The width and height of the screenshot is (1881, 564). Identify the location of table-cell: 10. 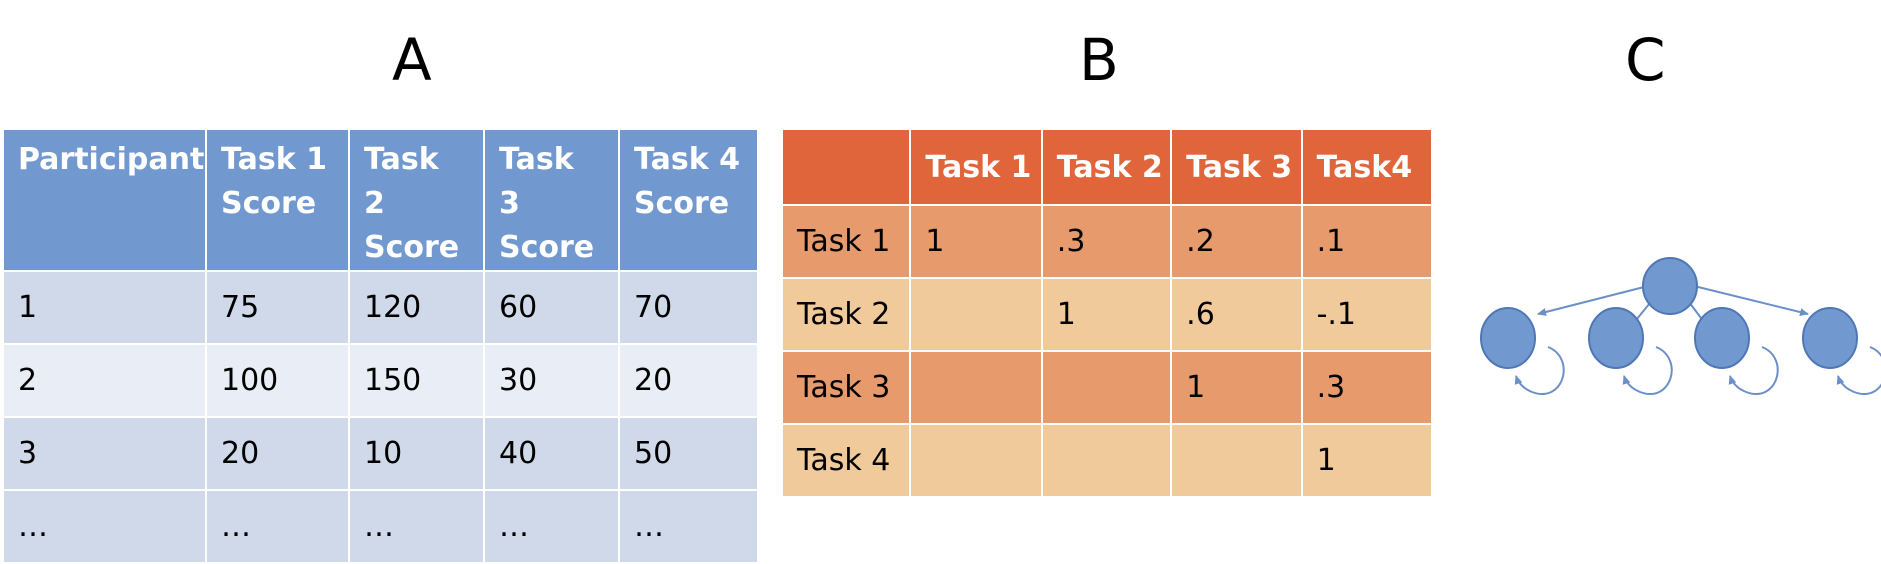
(416, 453).